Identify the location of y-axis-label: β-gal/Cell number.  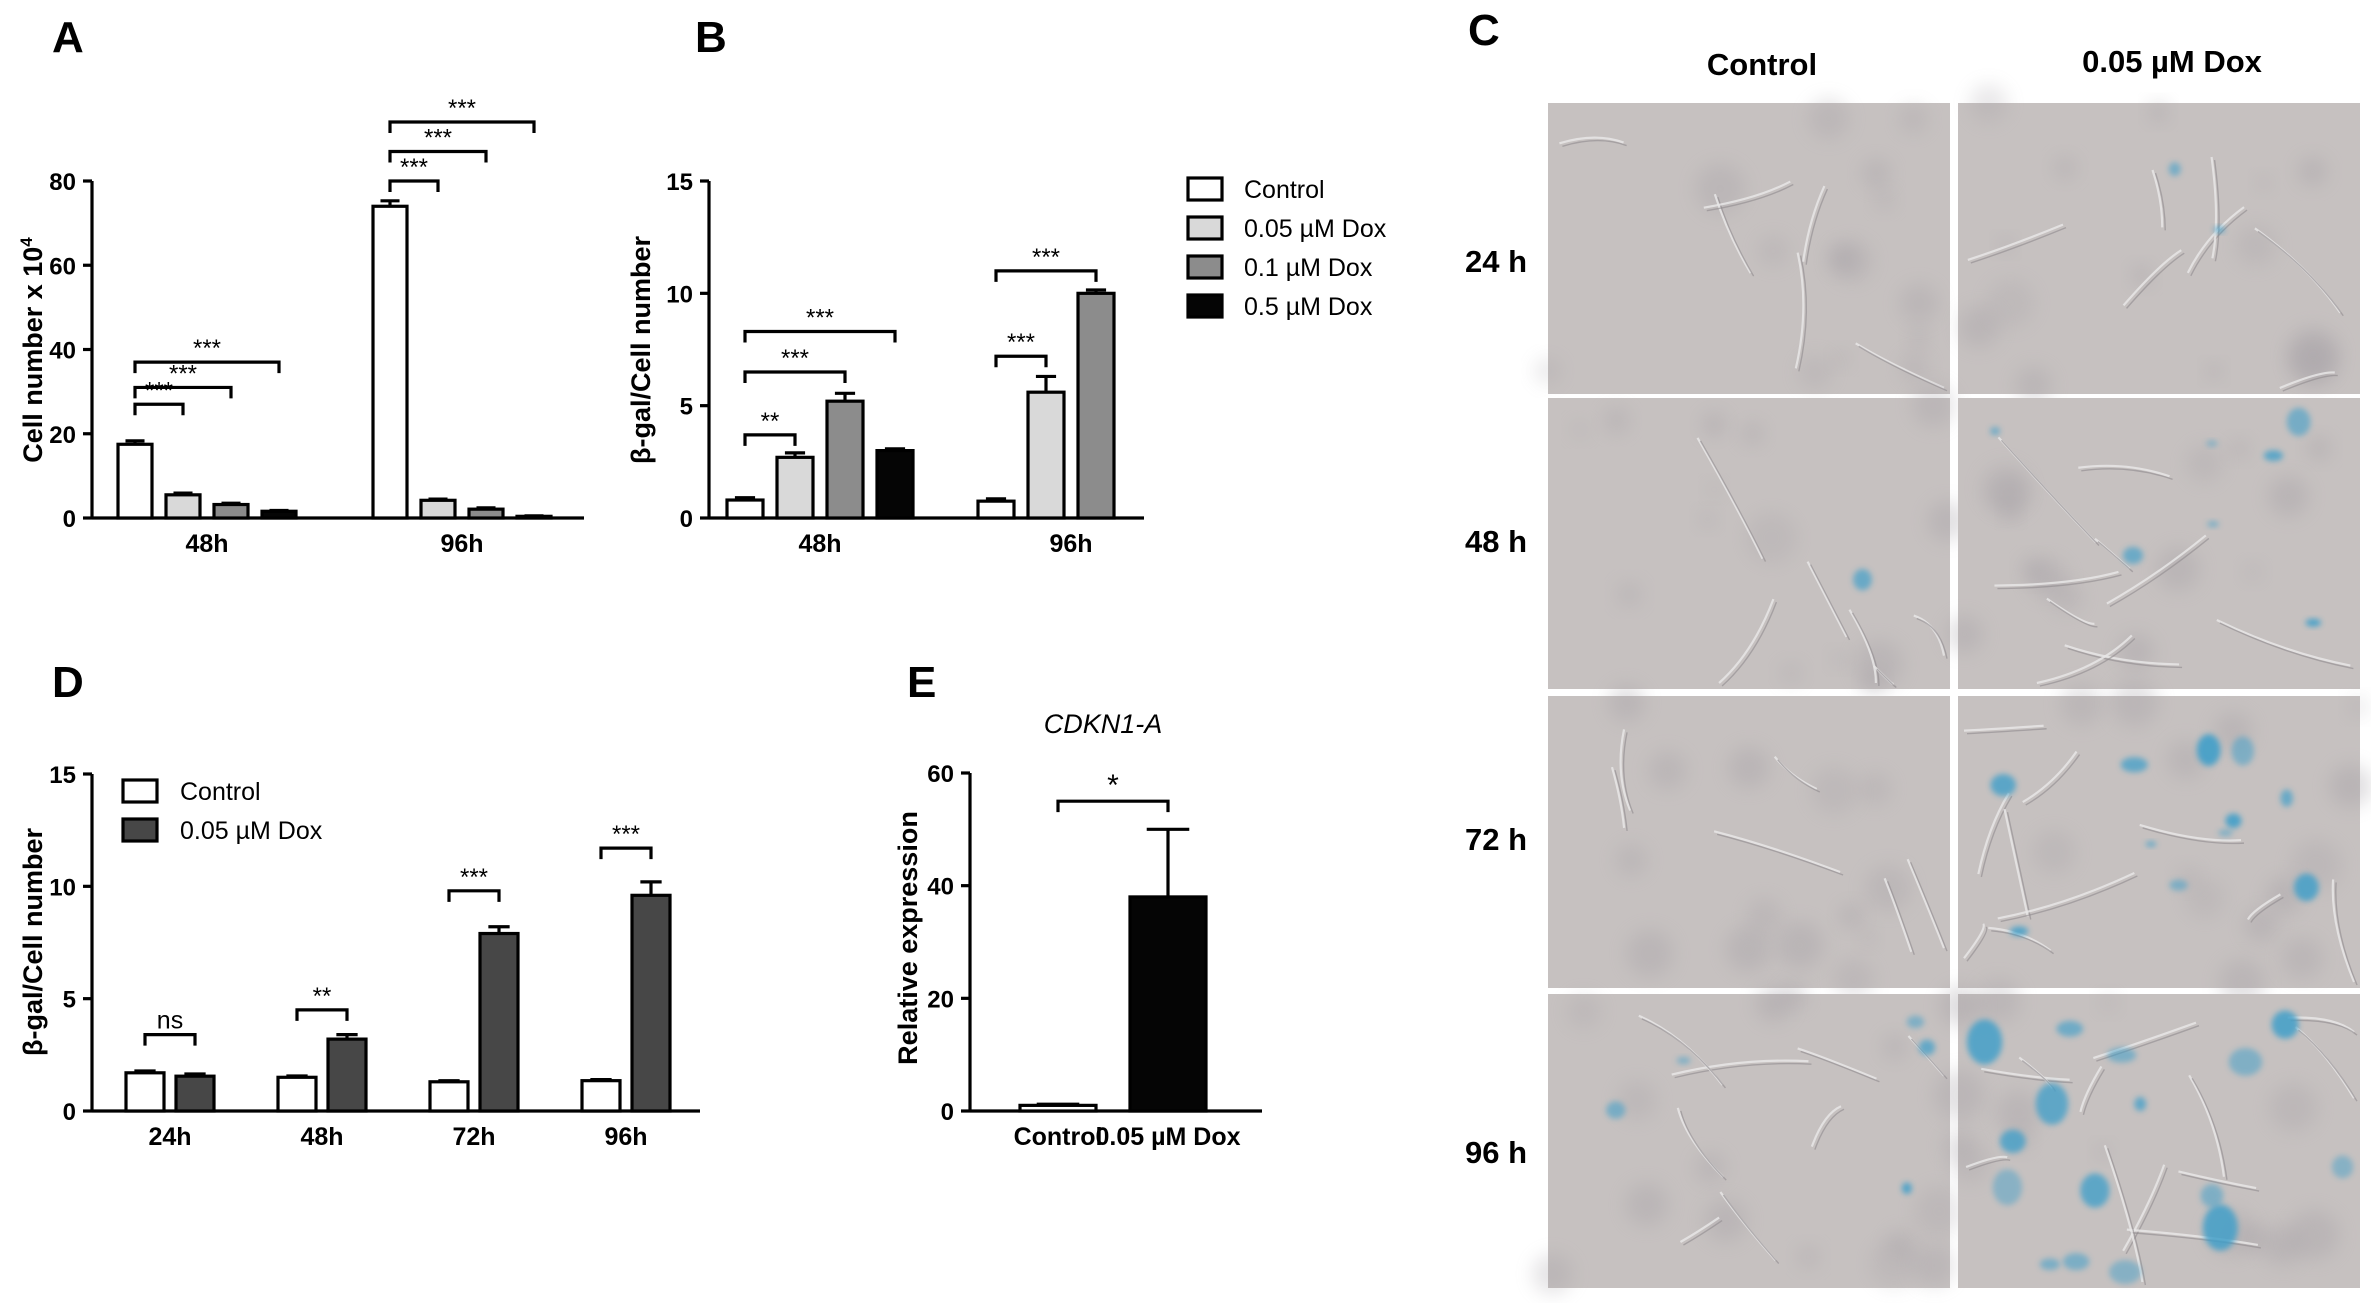
(641, 350).